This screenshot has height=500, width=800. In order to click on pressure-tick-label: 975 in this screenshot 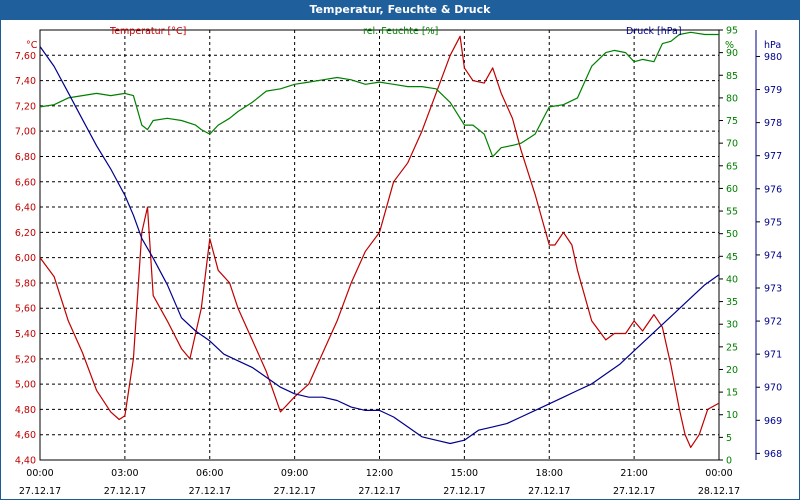, I will do `click(773, 222)`.